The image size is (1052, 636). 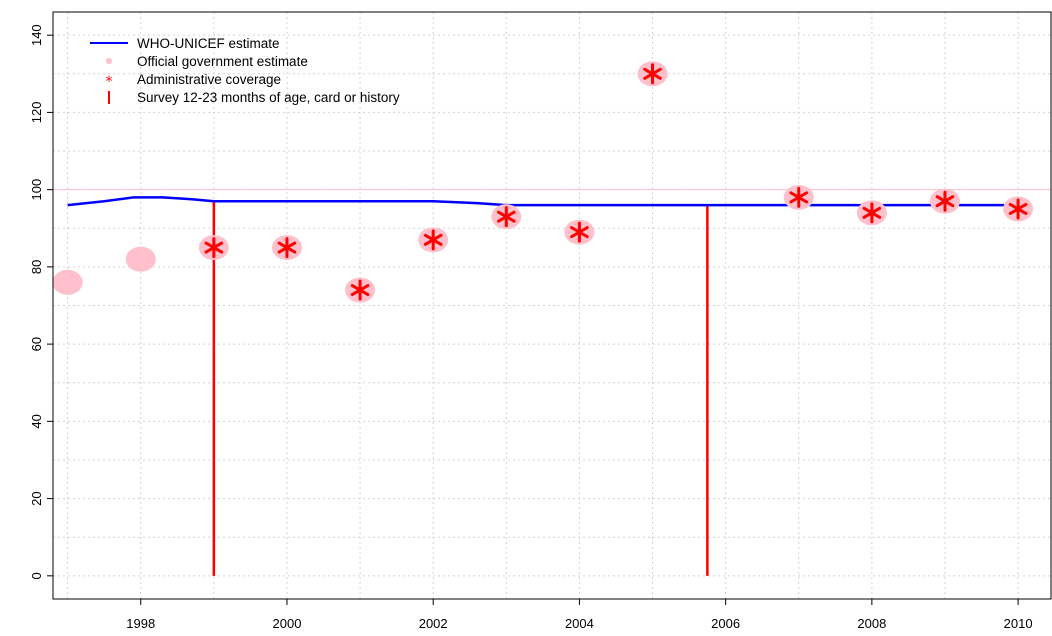 What do you see at coordinates (36, 575) in the screenshot?
I see `y-tick-label: 0` at bounding box center [36, 575].